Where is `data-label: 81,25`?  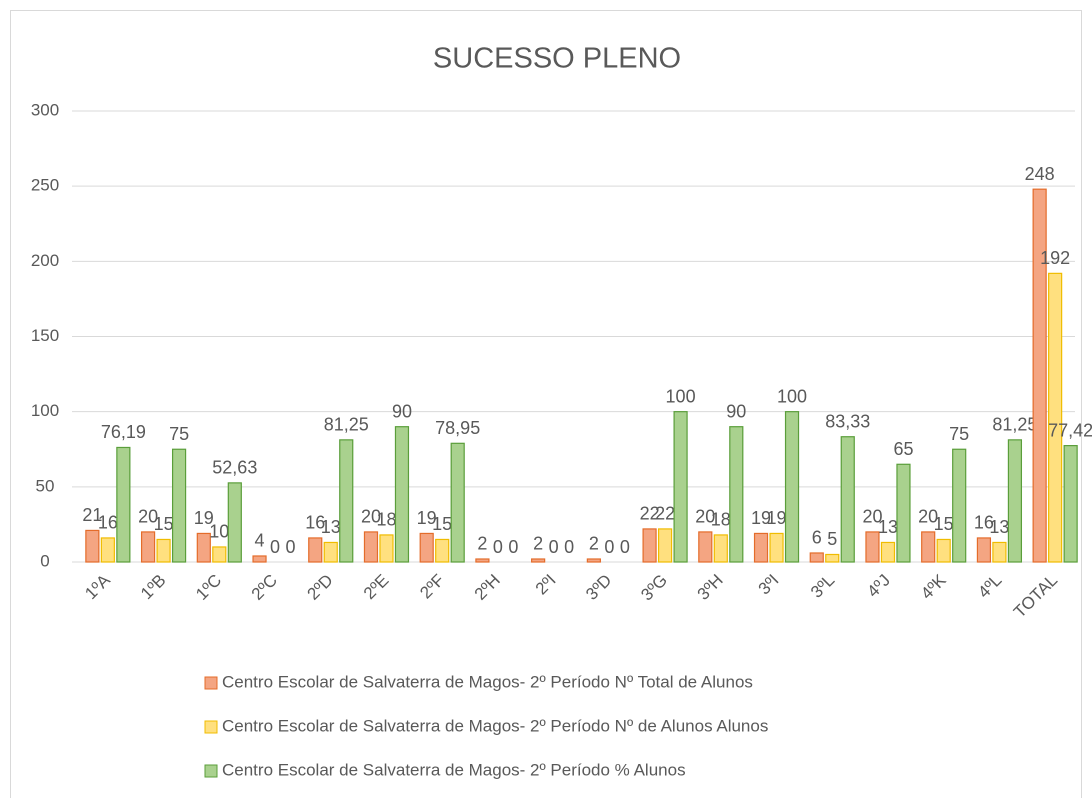
data-label: 81,25 is located at coordinates (346, 425).